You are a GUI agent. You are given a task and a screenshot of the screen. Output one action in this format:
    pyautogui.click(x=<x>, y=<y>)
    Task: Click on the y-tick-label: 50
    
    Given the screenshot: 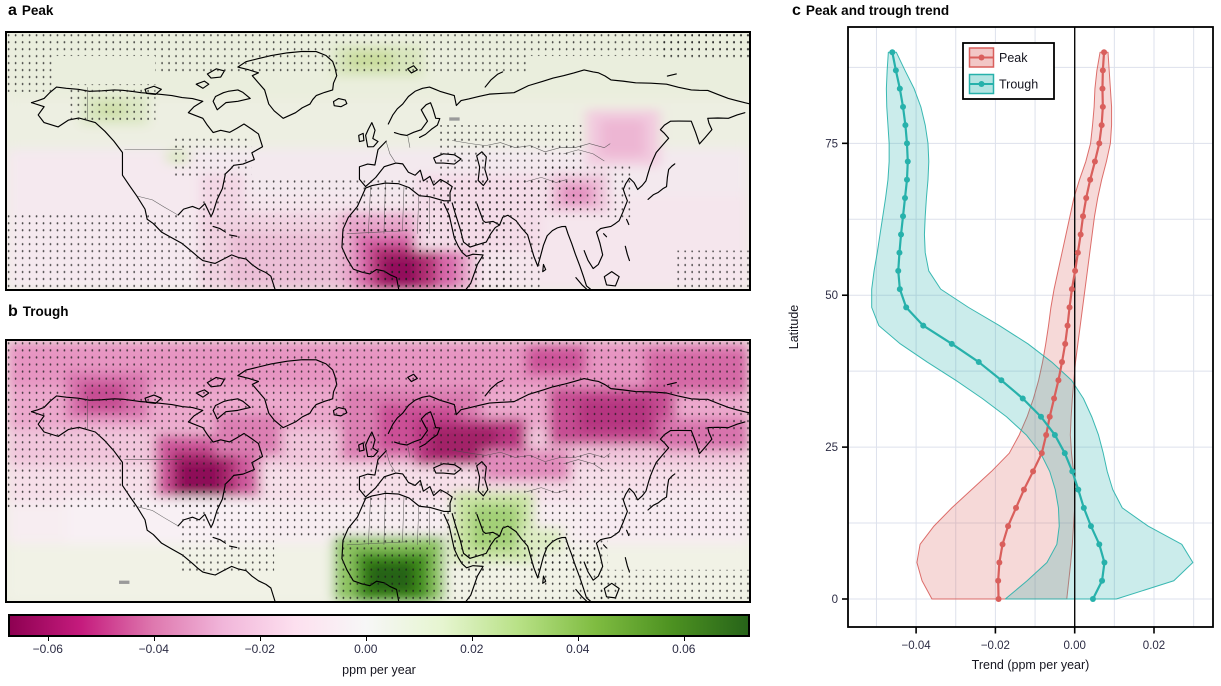 What is the action you would take?
    pyautogui.click(x=831, y=296)
    